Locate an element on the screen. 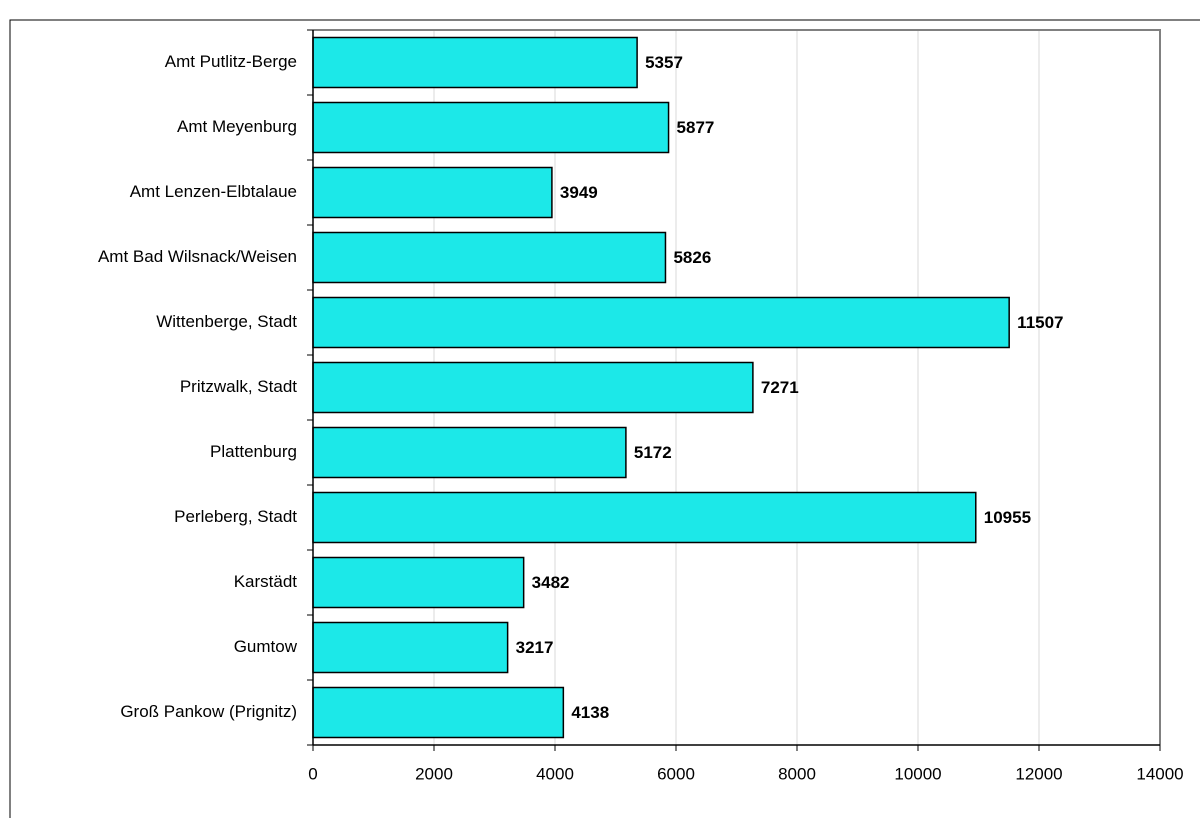 The height and width of the screenshot is (818, 1200). y-tick-label: Groß Pankow (Prignitz) is located at coordinates (208, 711).